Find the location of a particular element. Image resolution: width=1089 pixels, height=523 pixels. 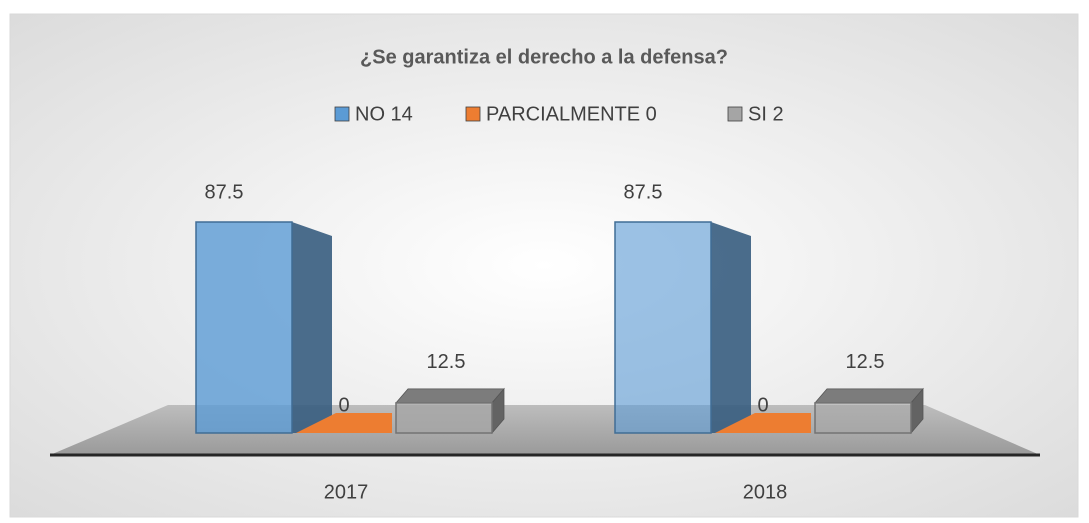

x-tick-label: 2017 is located at coordinates (346, 492).